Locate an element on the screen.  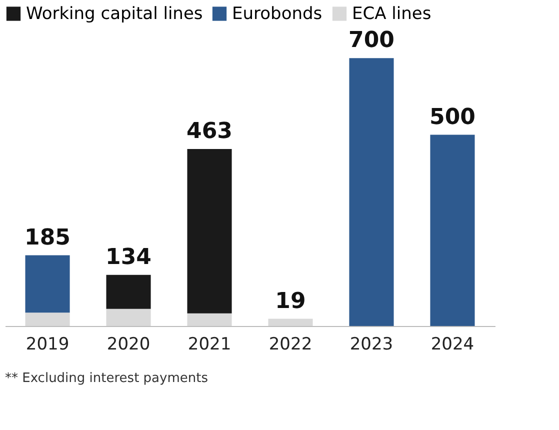
x-tick-label: 2019 is located at coordinates (48, 344).